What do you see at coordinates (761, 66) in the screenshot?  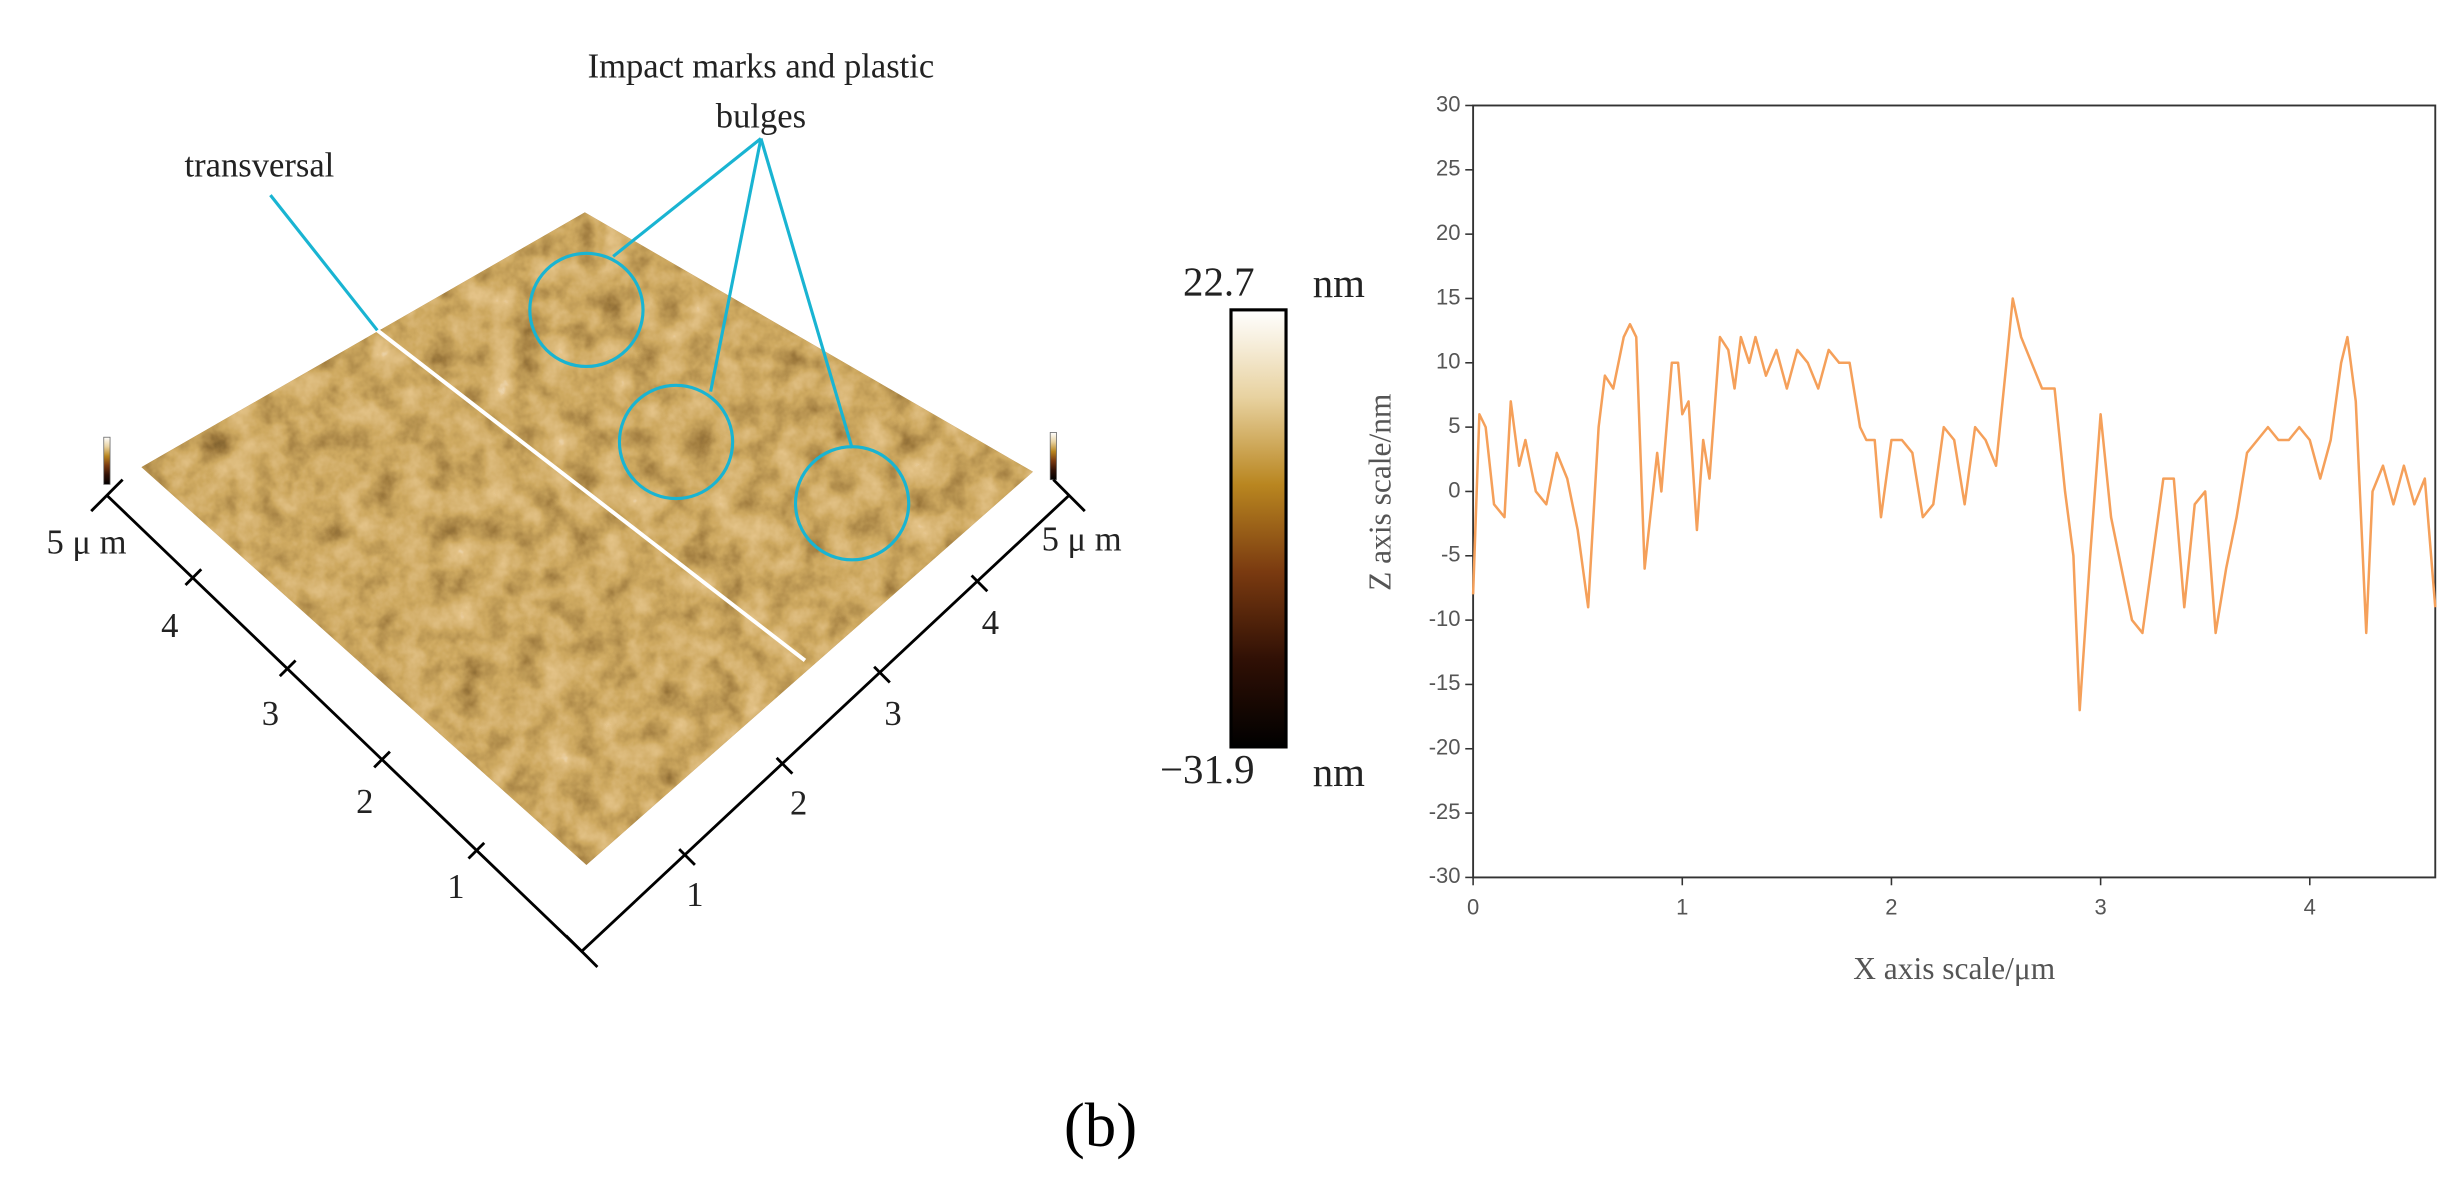 I see `annotation: Impact marks and plastic` at bounding box center [761, 66].